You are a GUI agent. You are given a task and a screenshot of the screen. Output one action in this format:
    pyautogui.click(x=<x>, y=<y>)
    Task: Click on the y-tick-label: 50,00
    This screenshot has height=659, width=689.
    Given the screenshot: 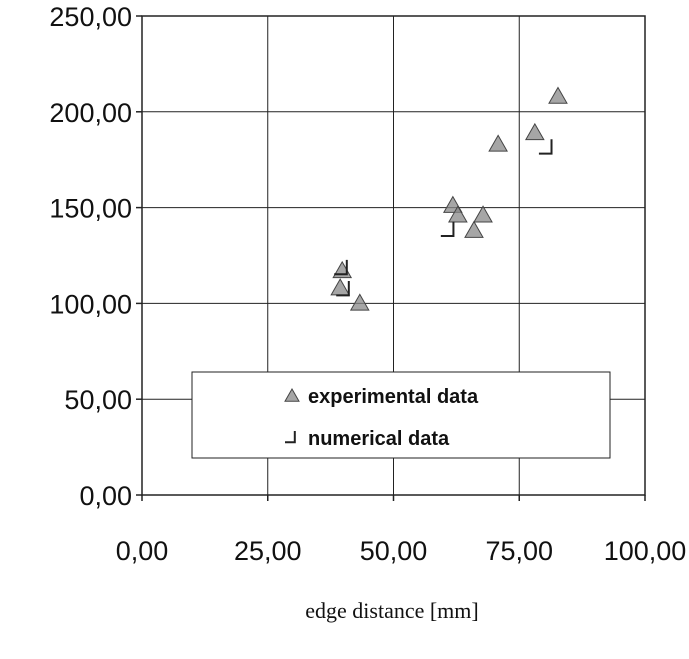 What is the action you would take?
    pyautogui.click(x=98, y=400)
    